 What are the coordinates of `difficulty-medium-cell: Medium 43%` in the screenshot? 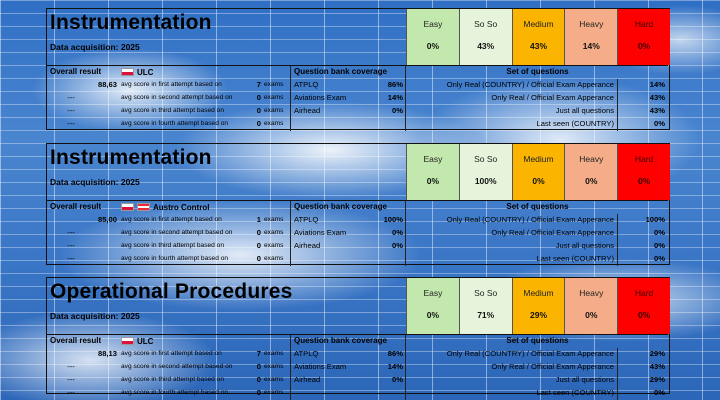 It's located at (538, 37).